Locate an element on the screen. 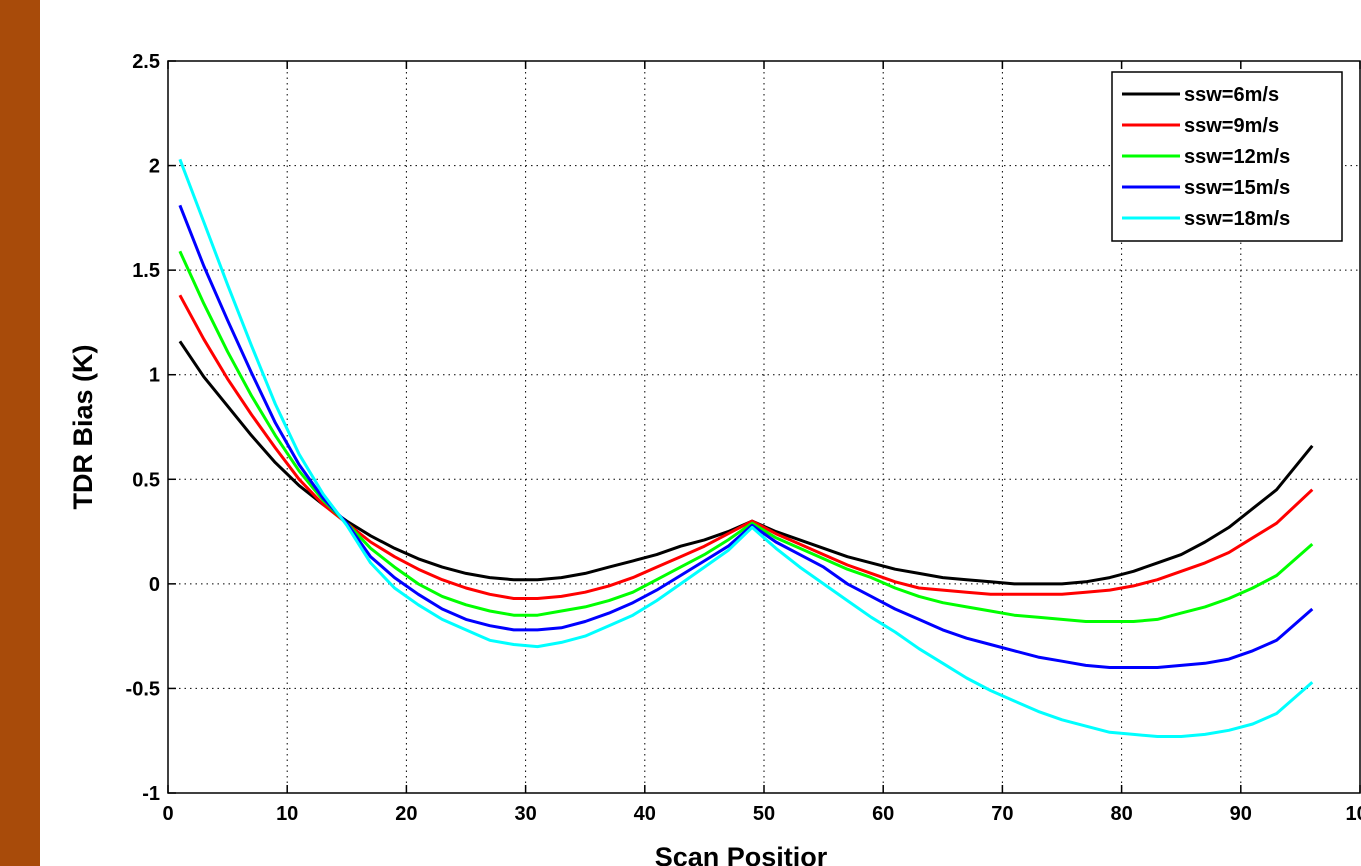  x-tick-label: 50 is located at coordinates (764, 814).